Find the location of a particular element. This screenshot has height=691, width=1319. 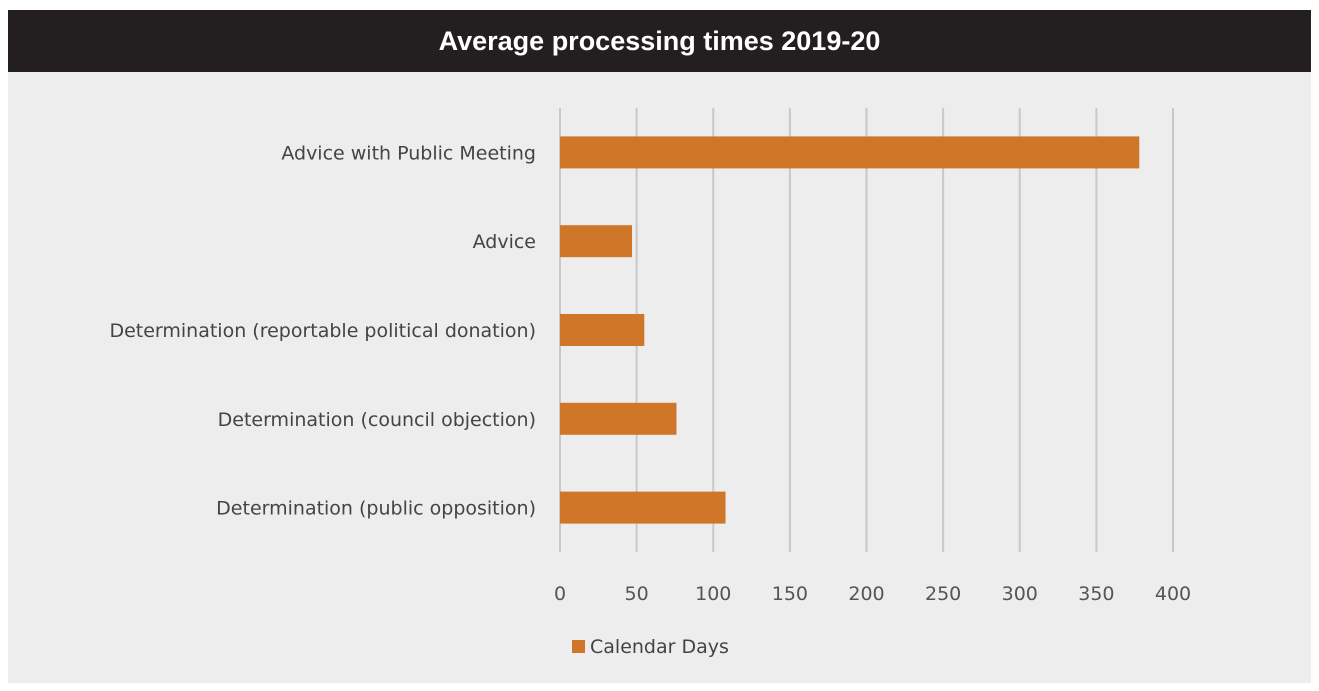

x-tick-label: 200 is located at coordinates (866, 594).